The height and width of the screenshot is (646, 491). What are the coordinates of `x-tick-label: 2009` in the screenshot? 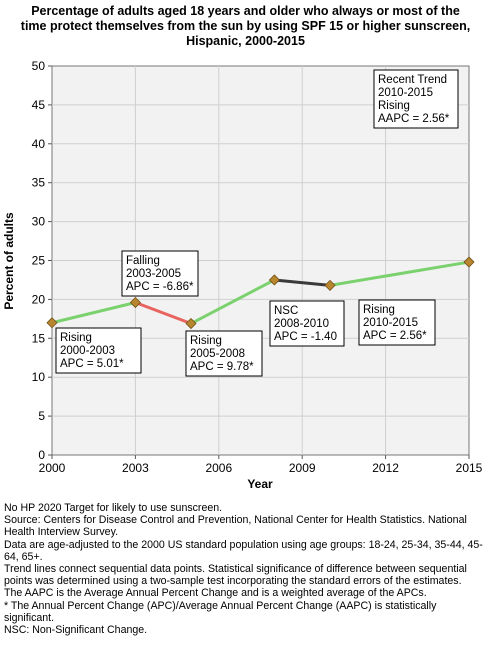 It's located at (302, 468).